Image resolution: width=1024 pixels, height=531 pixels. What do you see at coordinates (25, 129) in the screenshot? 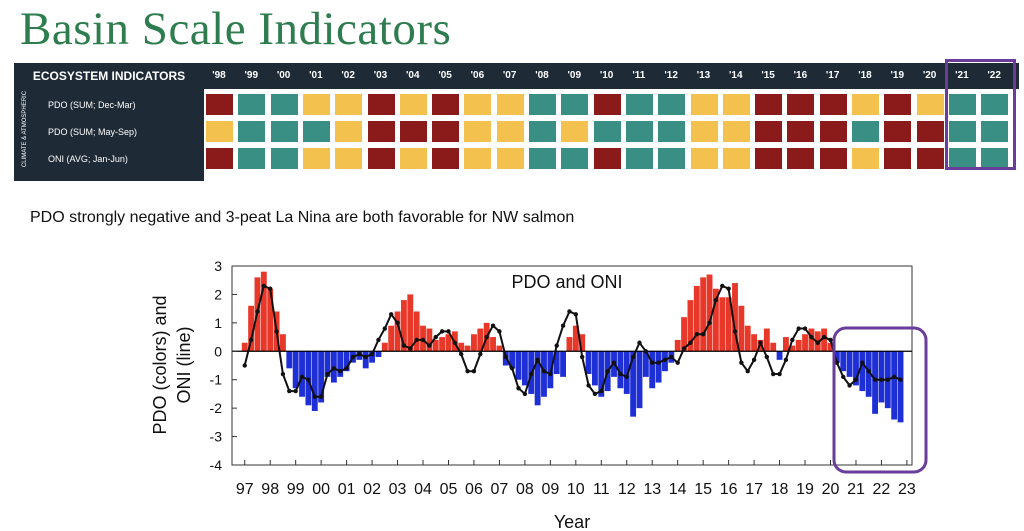
I see `side-label-text: CLIMATE & ATMOSPHERIC` at bounding box center [25, 129].